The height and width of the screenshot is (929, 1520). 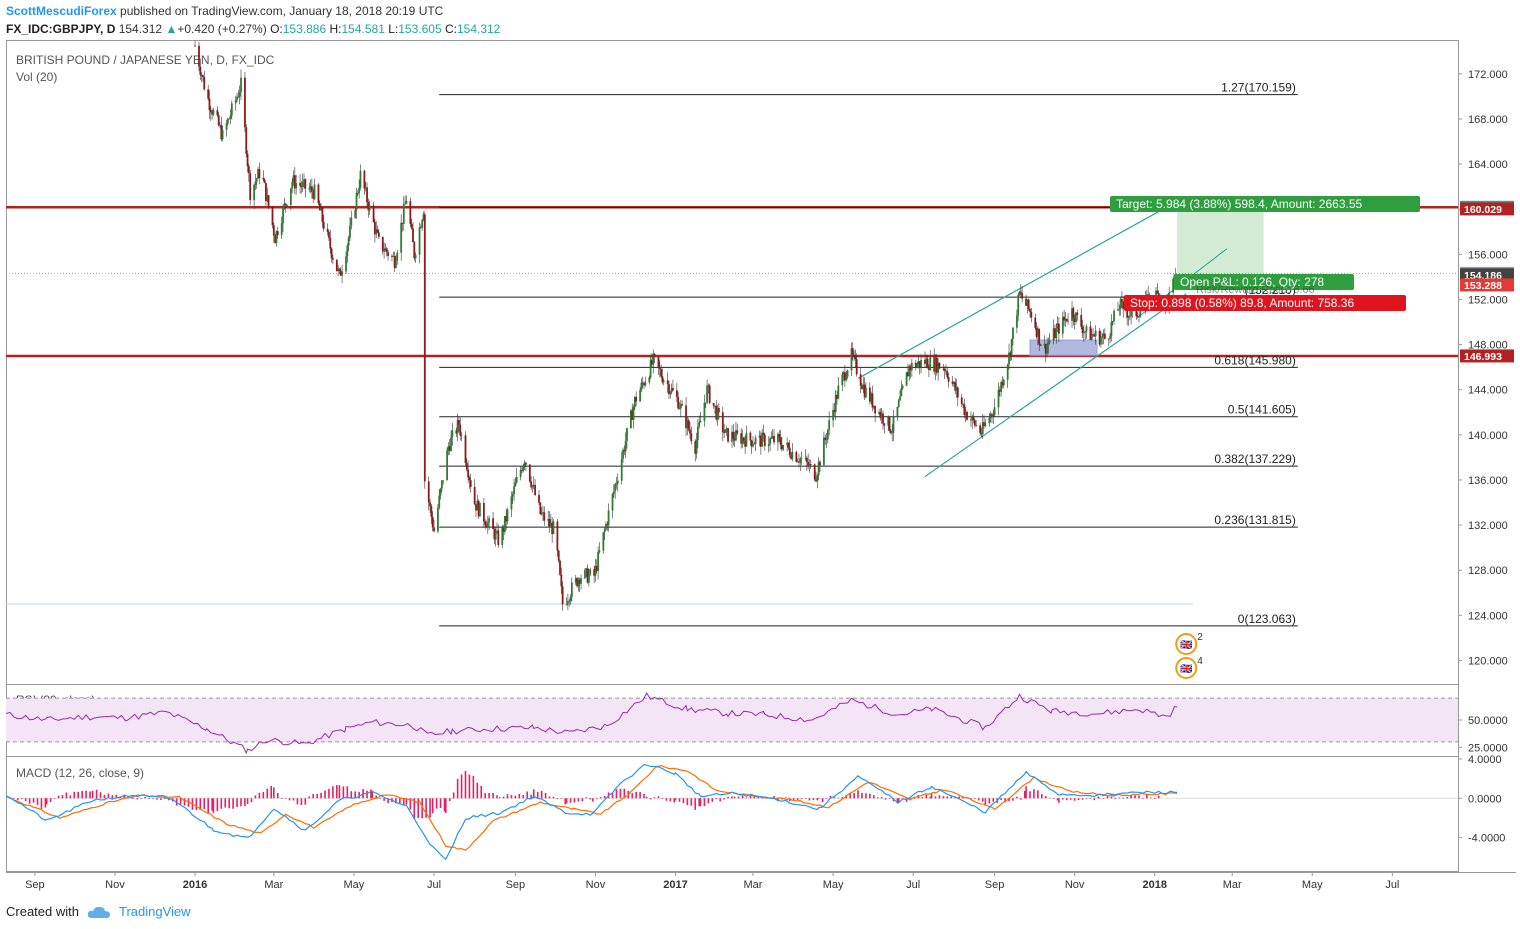 What do you see at coordinates (61, 11) in the screenshot?
I see `author-link: ScottMescudiForex` at bounding box center [61, 11].